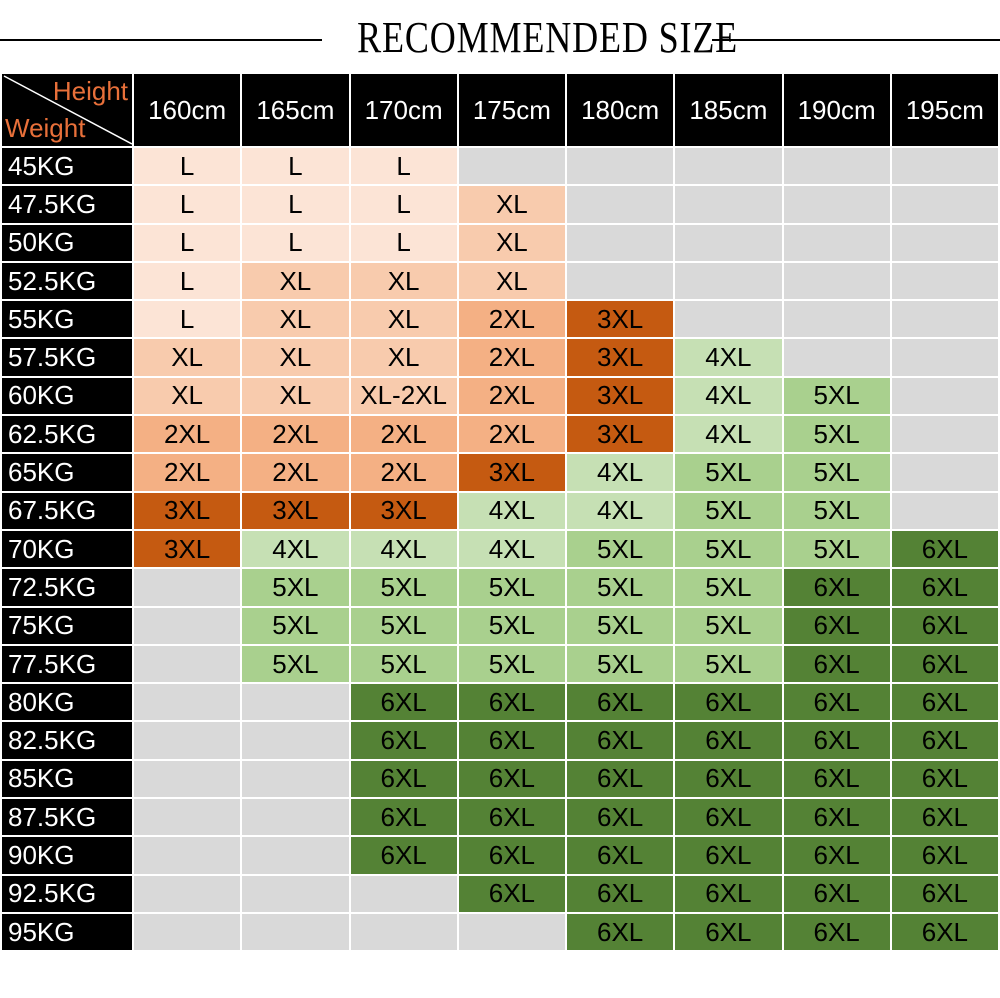 This screenshot has height=998, width=1000. I want to click on corner-cell: Height Weight, so click(67, 110).